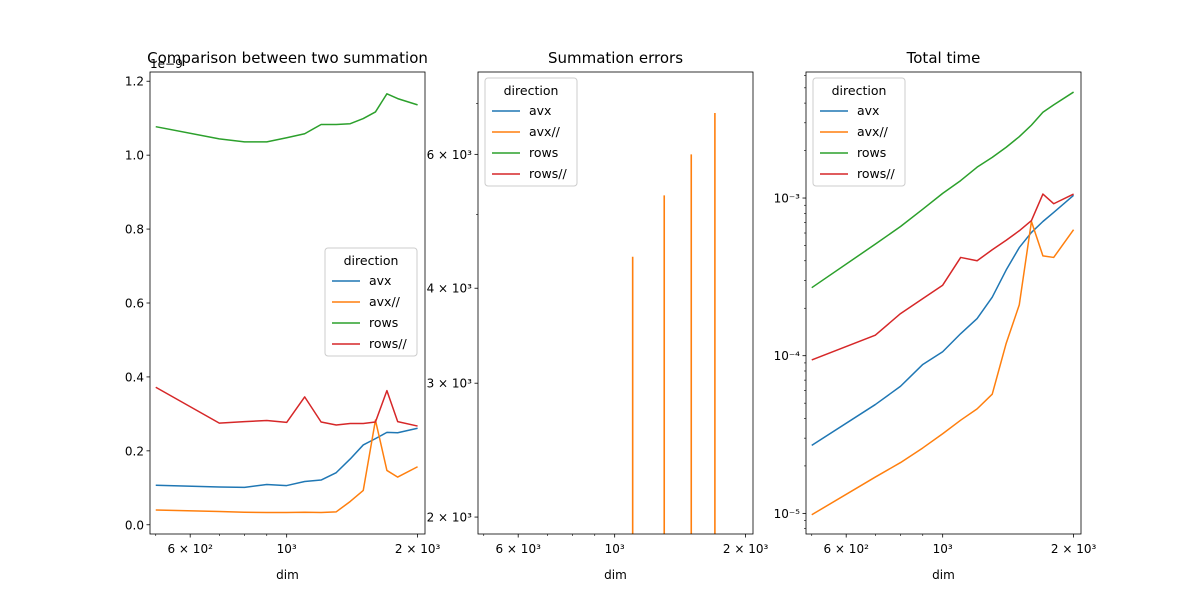  I want to click on y-tick-label: 10⁻⁵, so click(787, 514).